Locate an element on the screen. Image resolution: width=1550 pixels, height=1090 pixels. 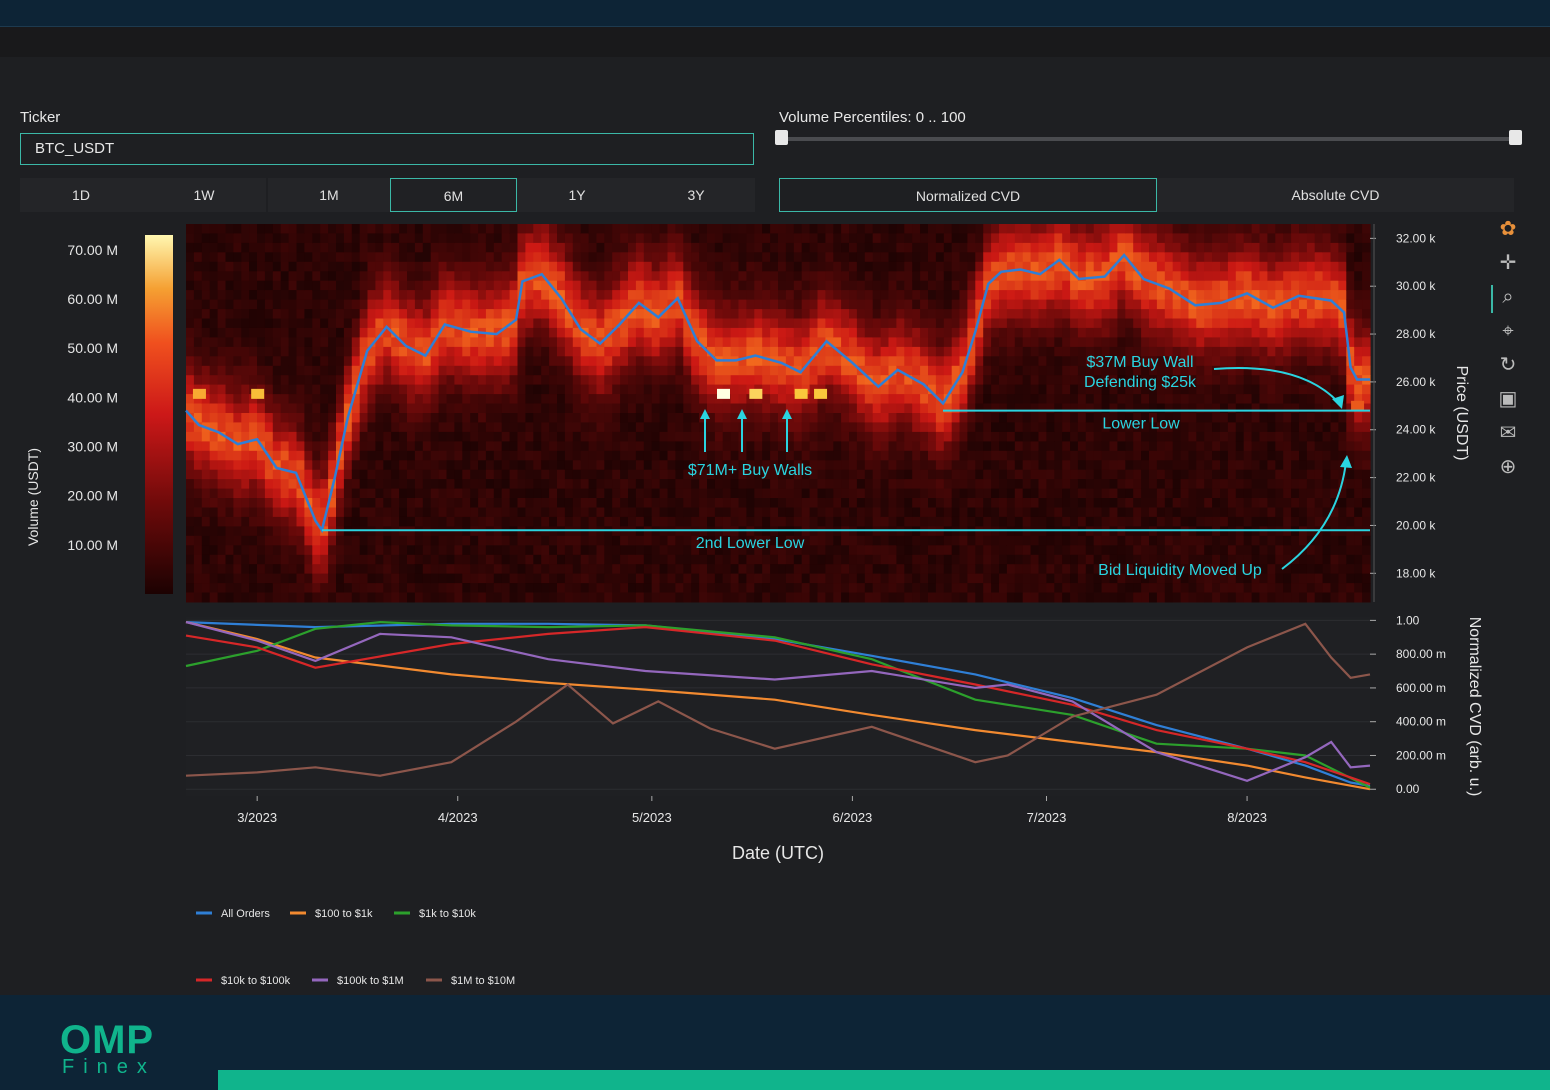
percentile-slider-min-handle is located at coordinates (781, 137).